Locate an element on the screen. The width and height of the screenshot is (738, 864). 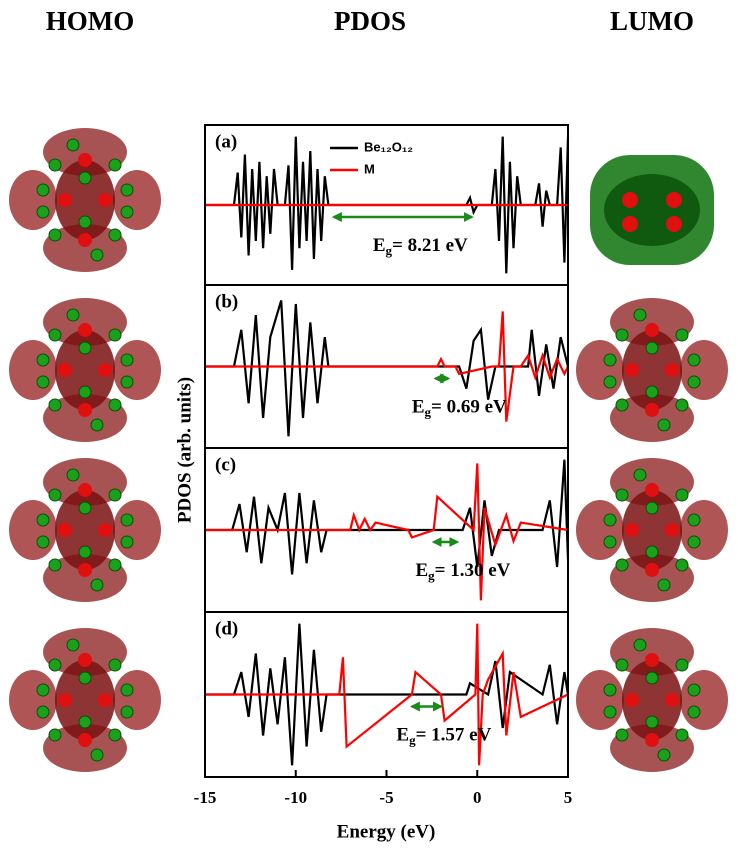
x-tick-label: -10 is located at coordinates (295, 797).